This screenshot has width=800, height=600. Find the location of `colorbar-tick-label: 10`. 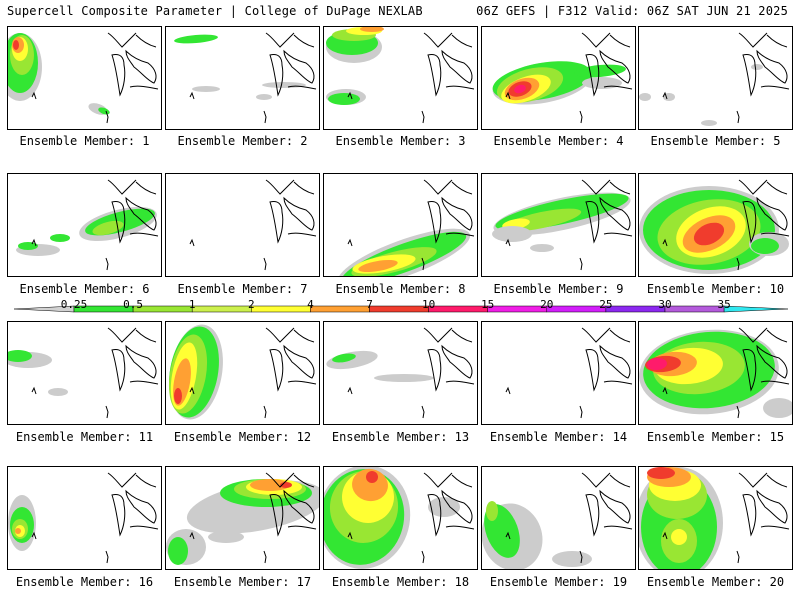

colorbar-tick-label: 10 is located at coordinates (428, 304).